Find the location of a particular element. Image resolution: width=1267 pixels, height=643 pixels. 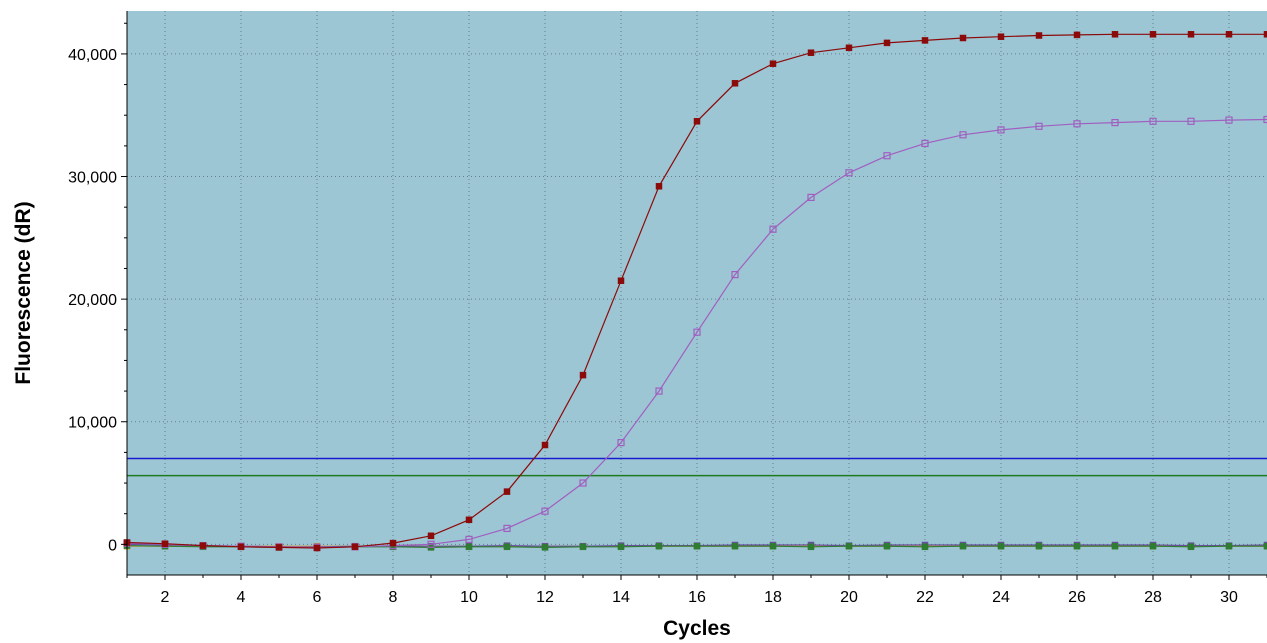

x-tick-label: 18 is located at coordinates (773, 597).